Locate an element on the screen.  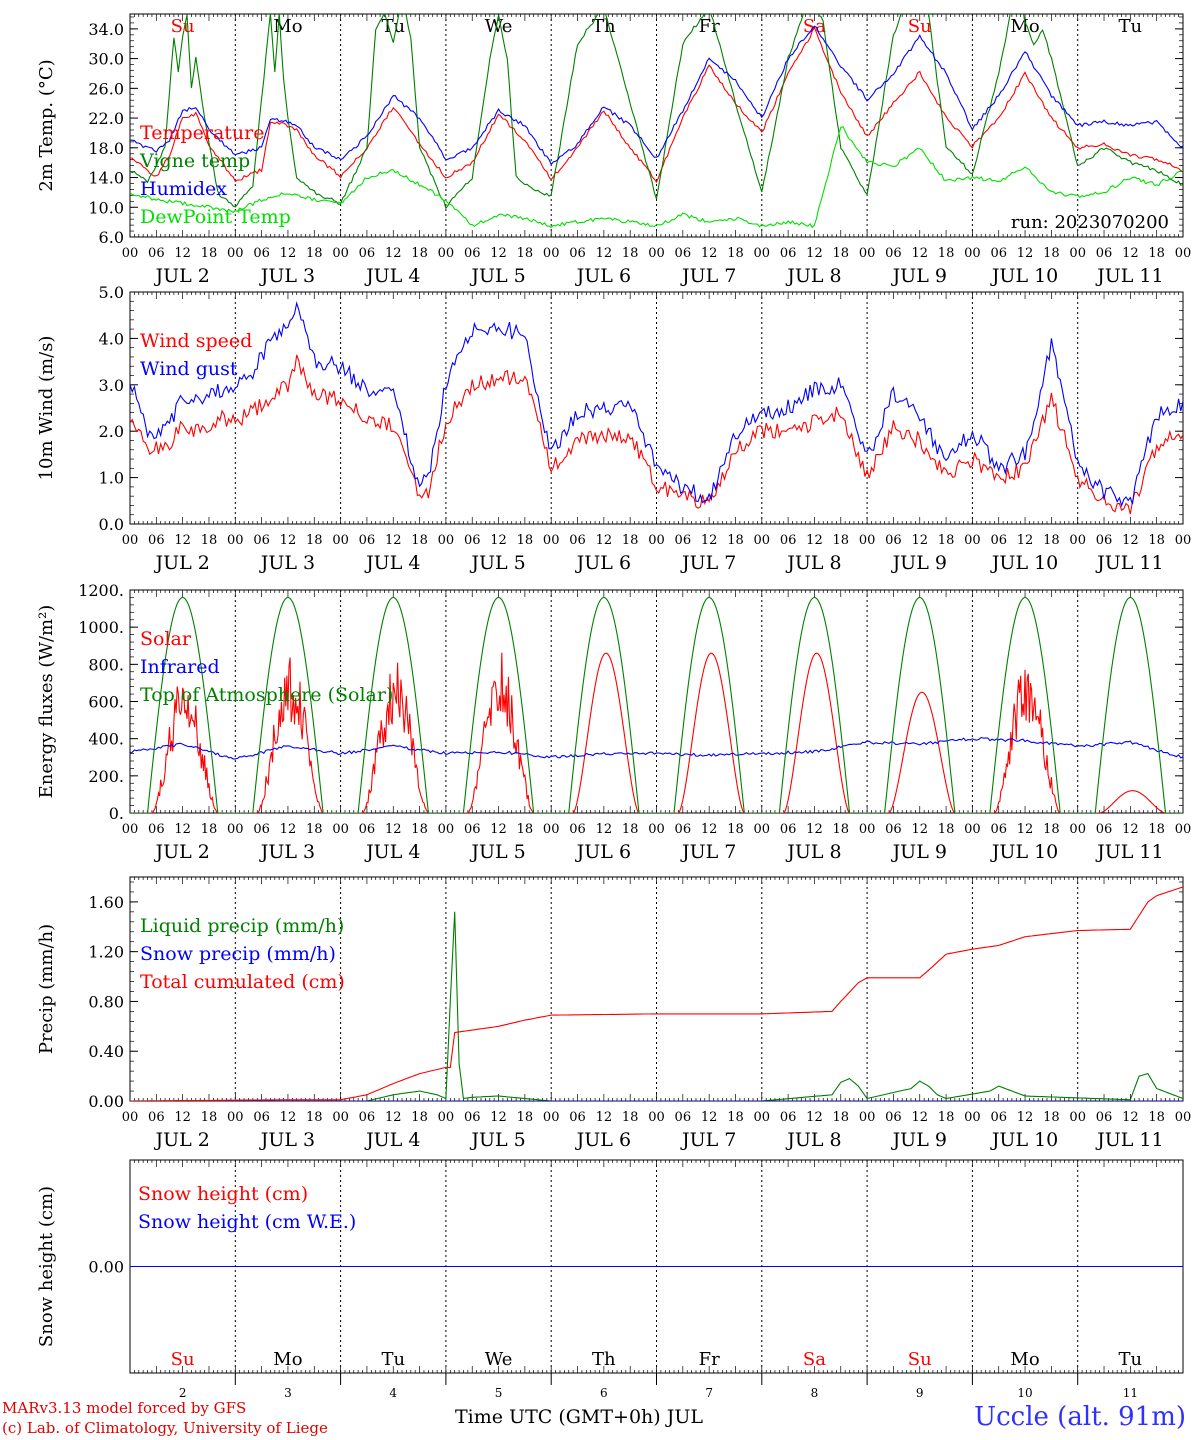
plot-area is located at coordinates (656, 704).